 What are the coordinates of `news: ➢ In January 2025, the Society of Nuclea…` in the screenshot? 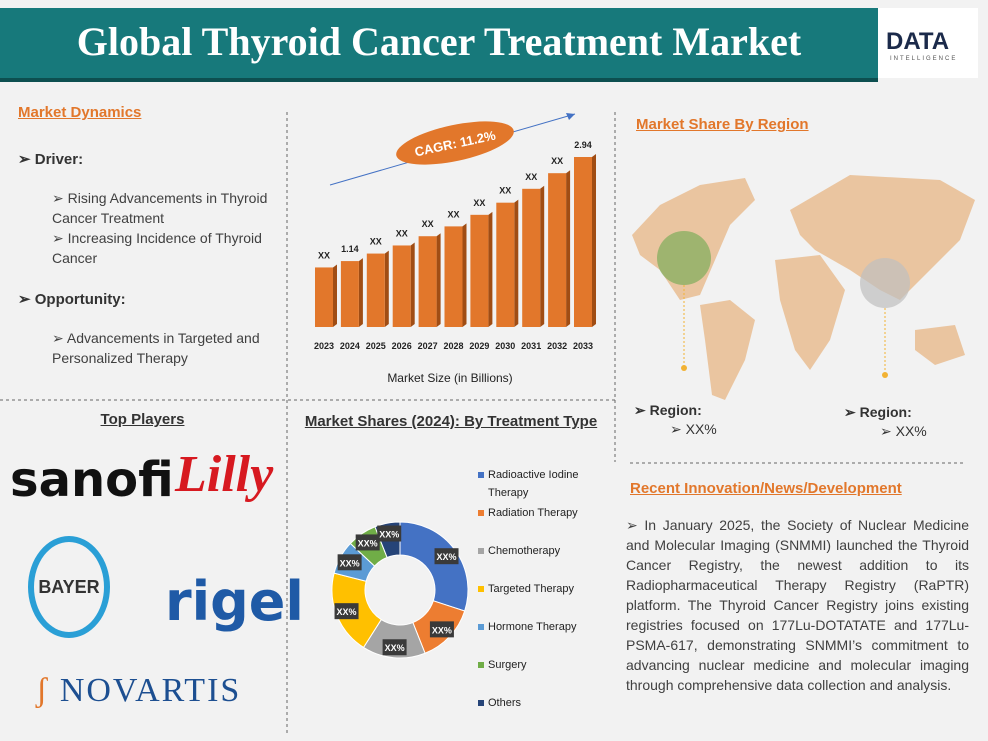 It's located at (798, 605).